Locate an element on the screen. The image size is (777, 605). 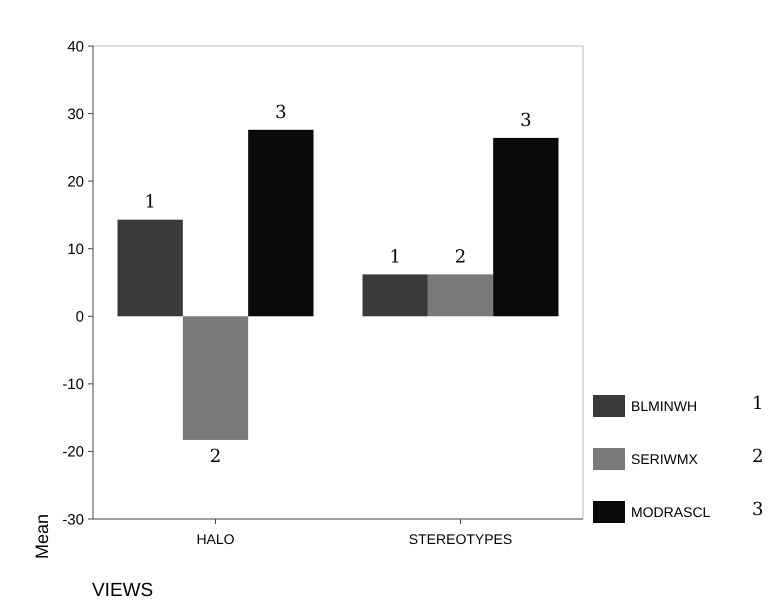
y-tick-label: -30 is located at coordinates (73, 519).